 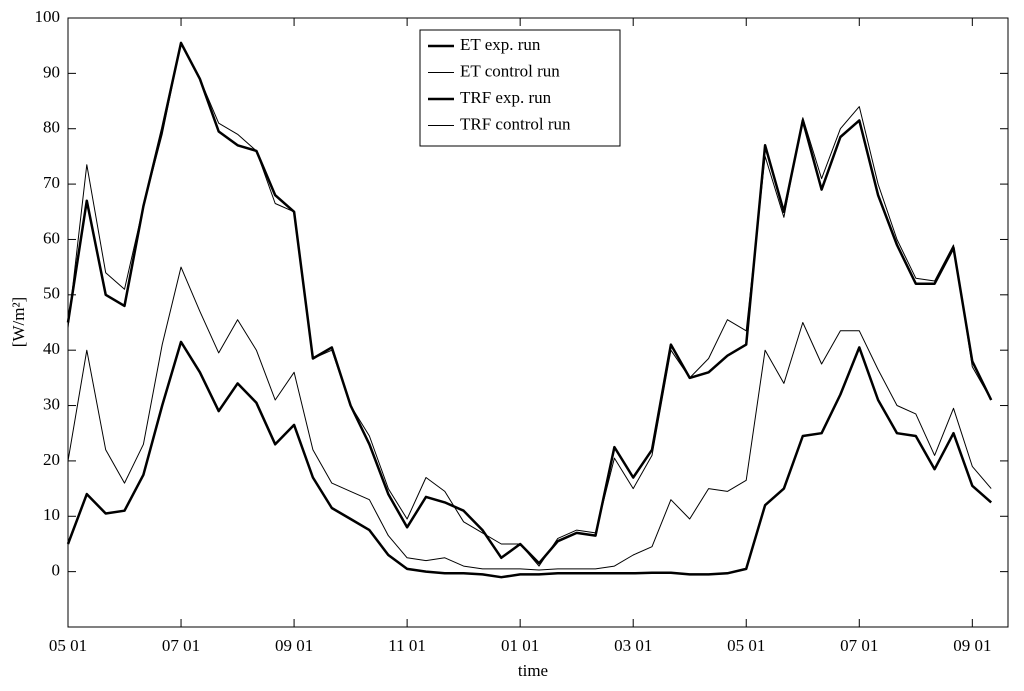 What do you see at coordinates (520, 645) in the screenshot?
I see `x-tick-label: 01 01` at bounding box center [520, 645].